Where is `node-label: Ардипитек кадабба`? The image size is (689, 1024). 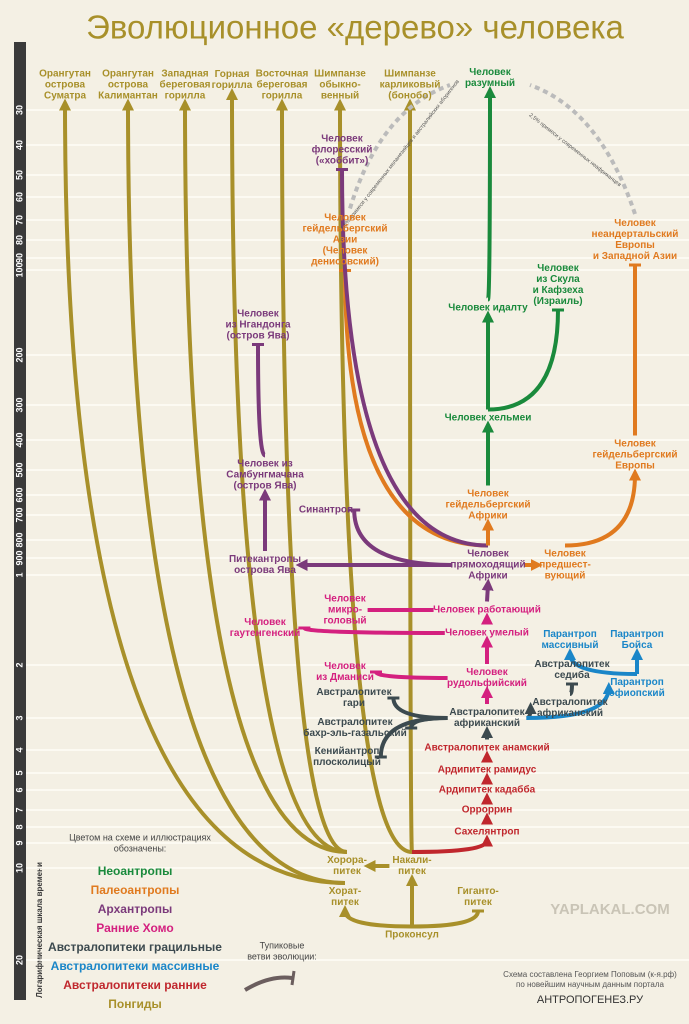
node-label: Ардипитек кадабба is located at coordinates (487, 790).